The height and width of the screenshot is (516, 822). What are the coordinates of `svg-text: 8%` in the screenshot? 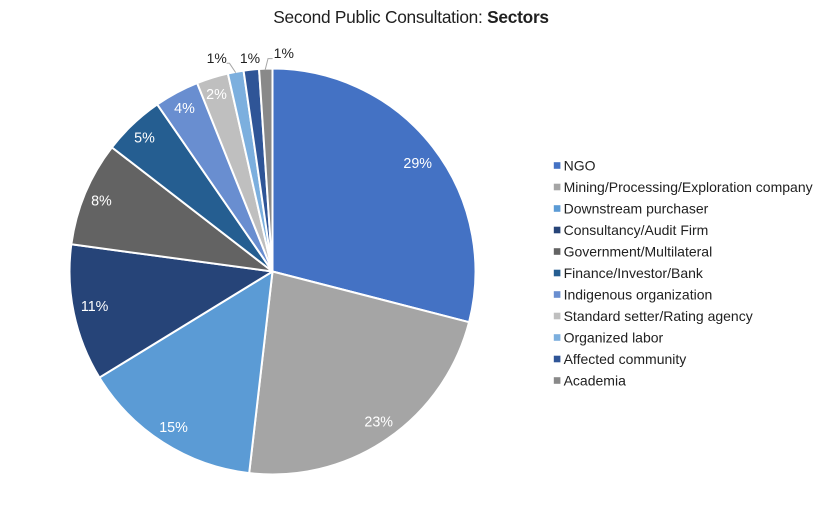 It's located at (101, 202).